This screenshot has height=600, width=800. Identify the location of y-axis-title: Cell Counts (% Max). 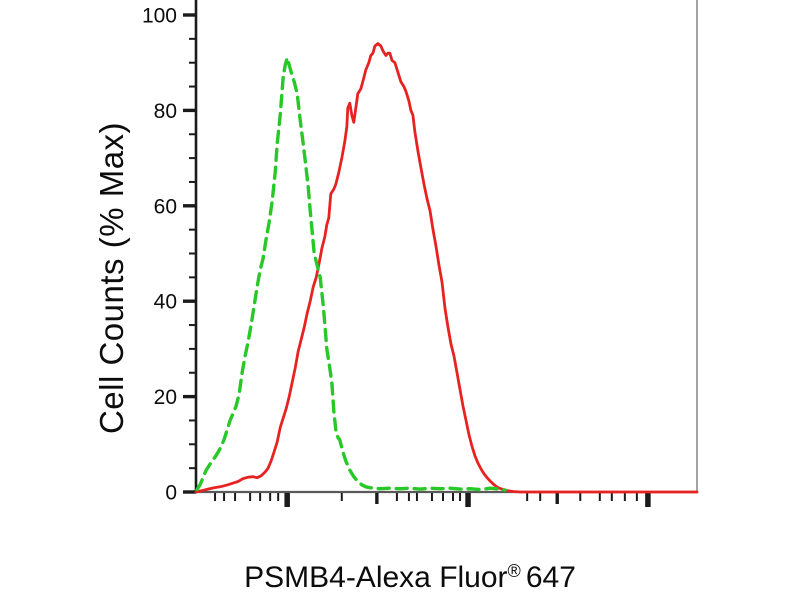
(112, 278).